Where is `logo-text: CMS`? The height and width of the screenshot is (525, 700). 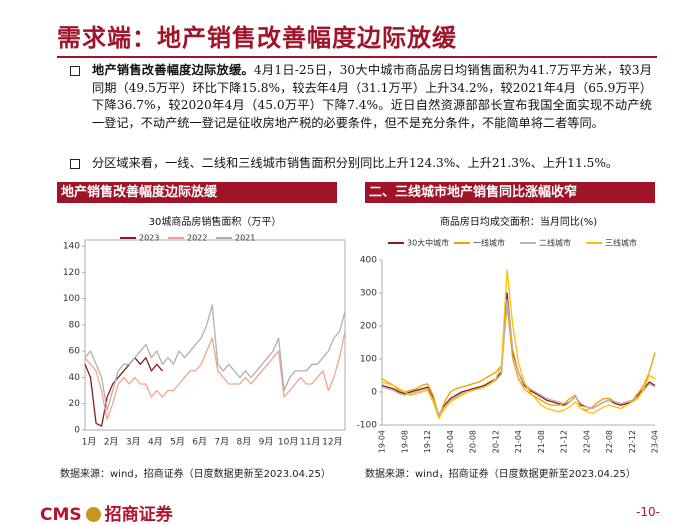
logo-text: CMS is located at coordinates (61, 515).